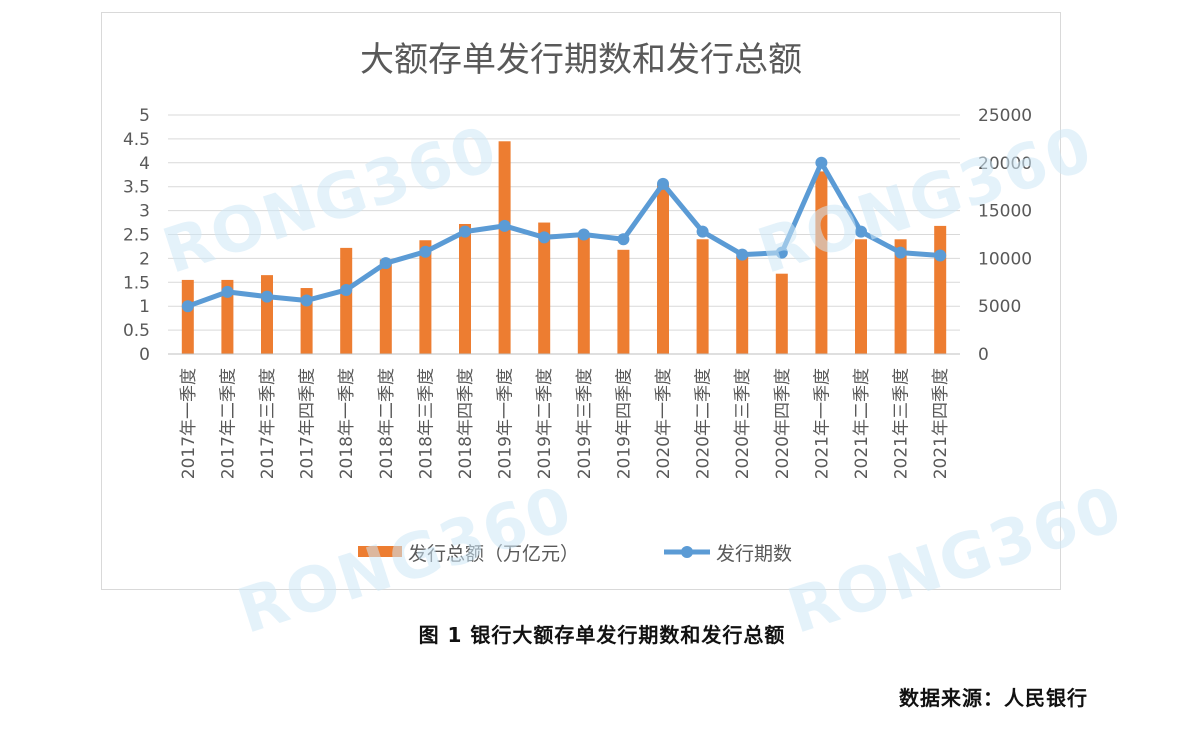 Image resolution: width=1204 pixels, height=746 pixels. I want to click on chart-title: 大额存单发行期数和发行总额, so click(581, 60).